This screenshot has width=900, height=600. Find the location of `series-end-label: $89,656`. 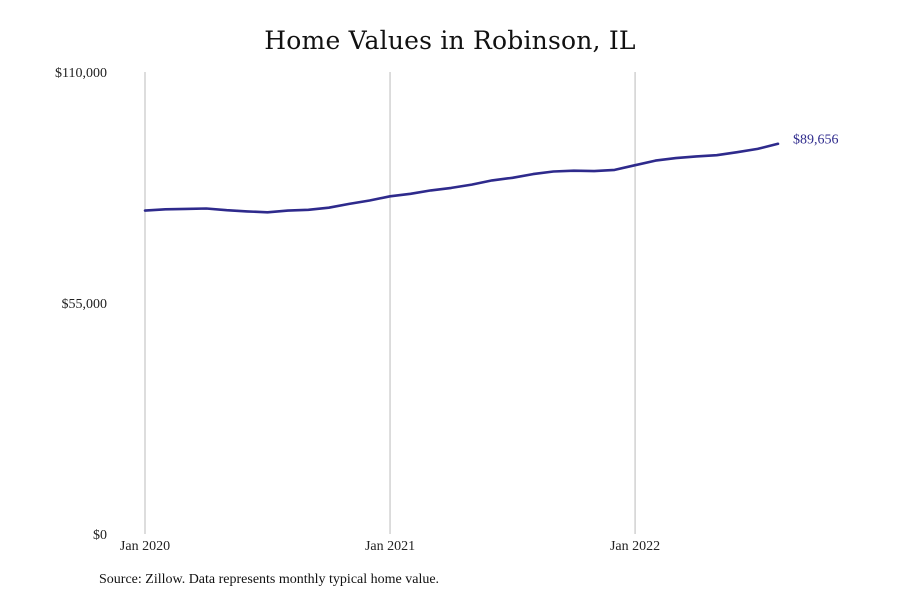

series-end-label: $89,656 is located at coordinates (816, 139).